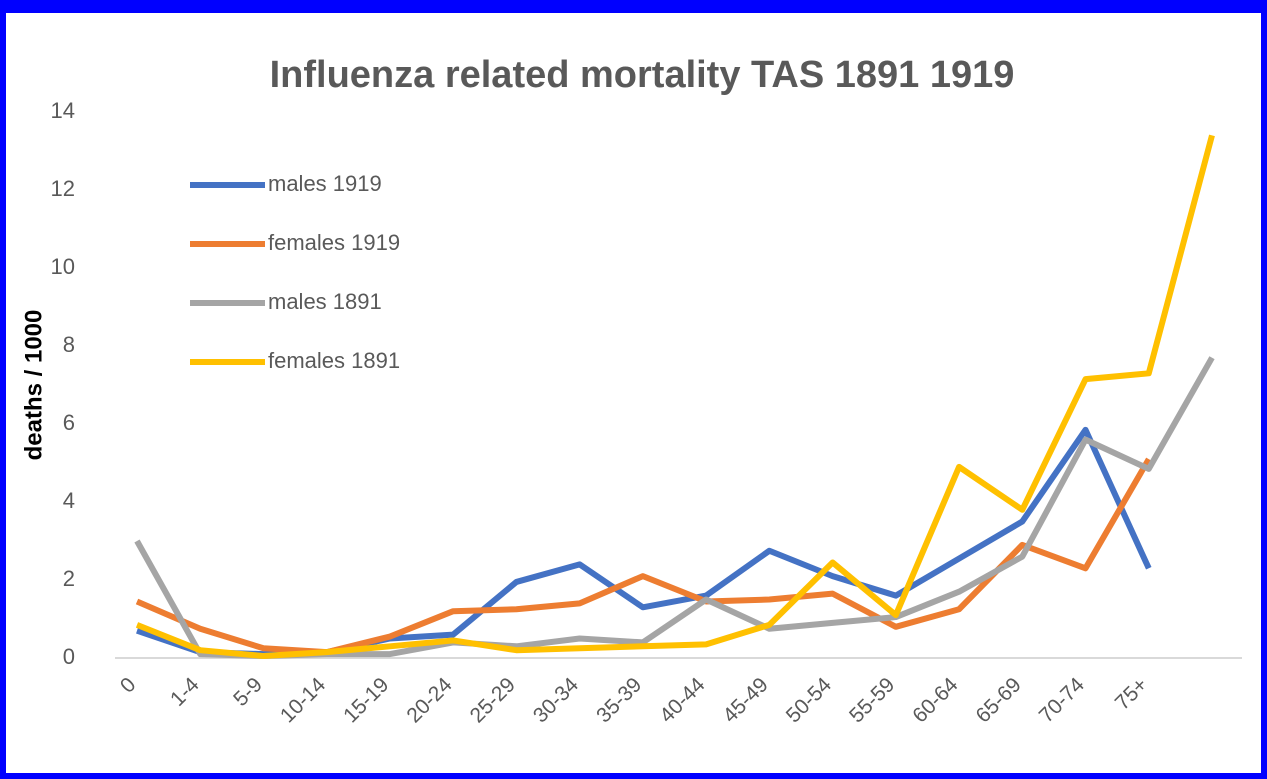 This screenshot has height=779, width=1267. I want to click on y-tick-label: 10, so click(63, 266).